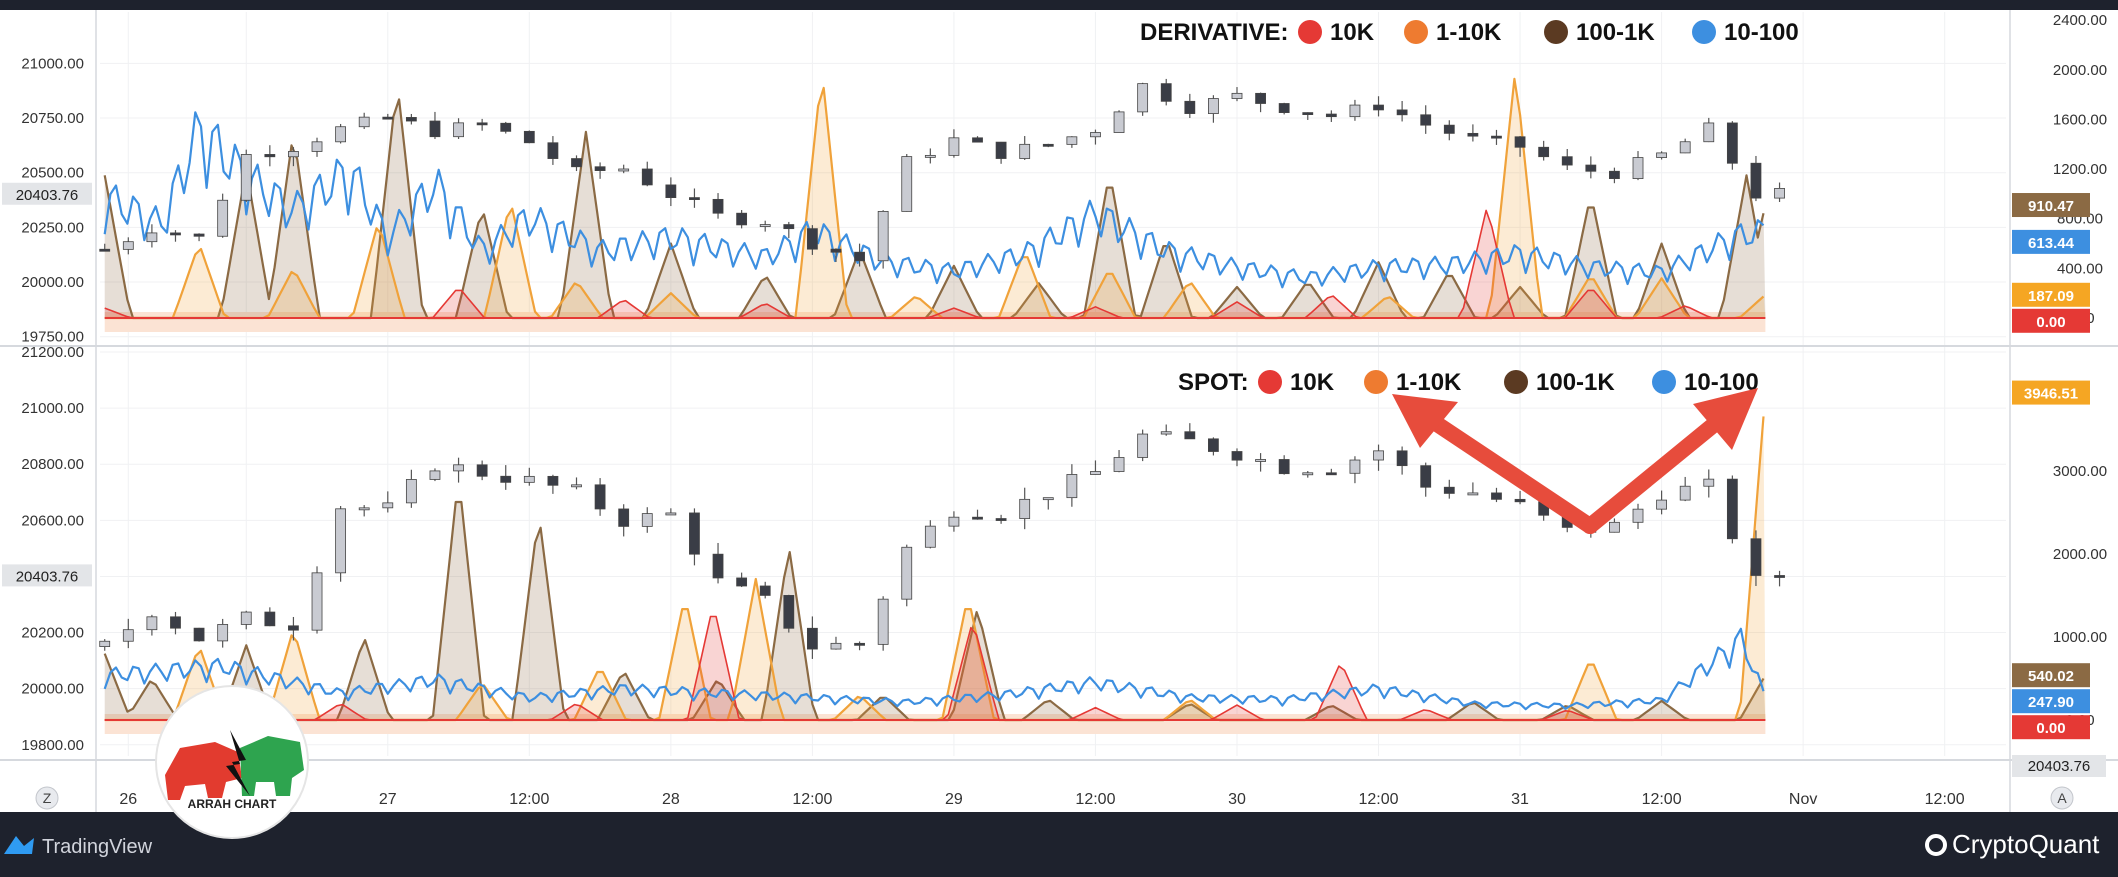 The width and height of the screenshot is (2118, 877). I want to click on time-tick-label: 29, so click(954, 799).